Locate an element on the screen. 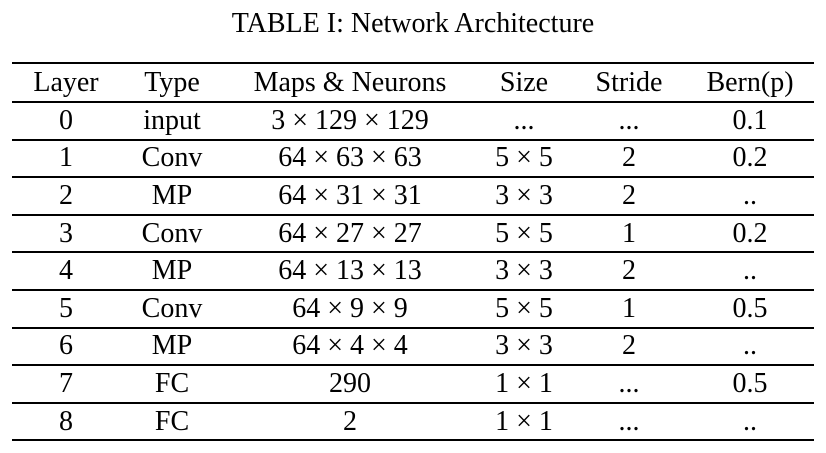 This screenshot has width=826, height=453. cell-maps-neurons: 64 × 27 × 27 is located at coordinates (350, 233).